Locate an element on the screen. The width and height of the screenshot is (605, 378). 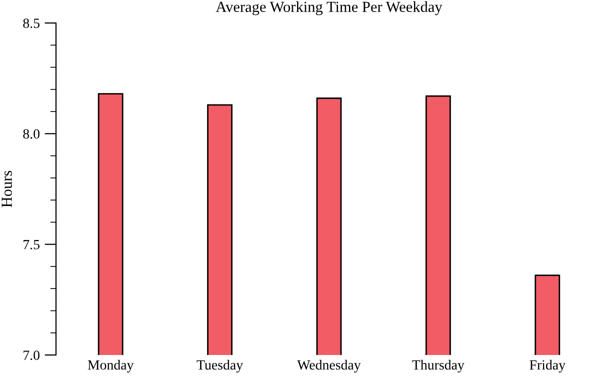
y-tick-label: 8.5 is located at coordinates (31, 23).